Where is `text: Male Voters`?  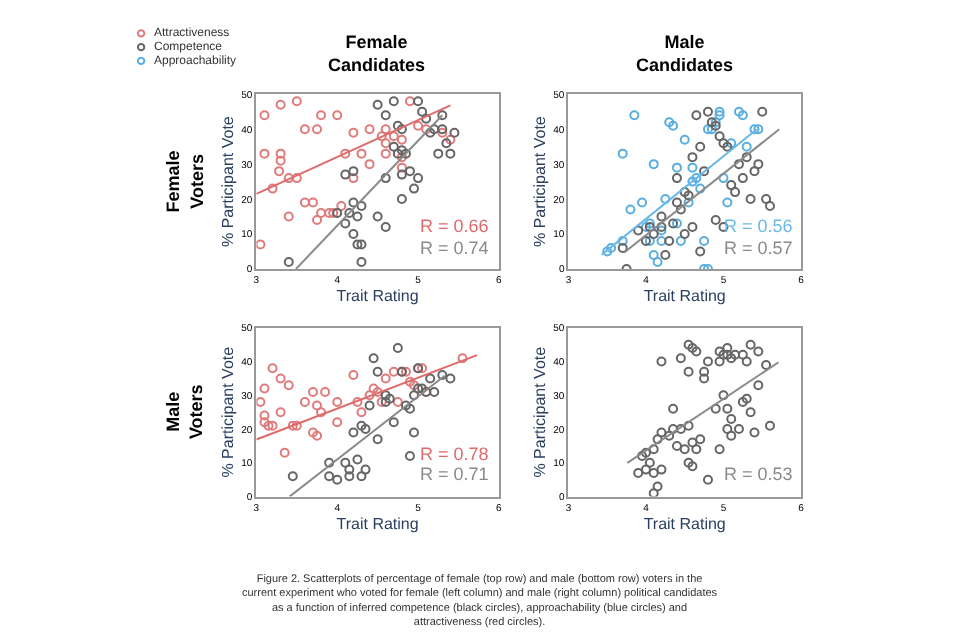
text: Male Voters is located at coordinates (184, 412).